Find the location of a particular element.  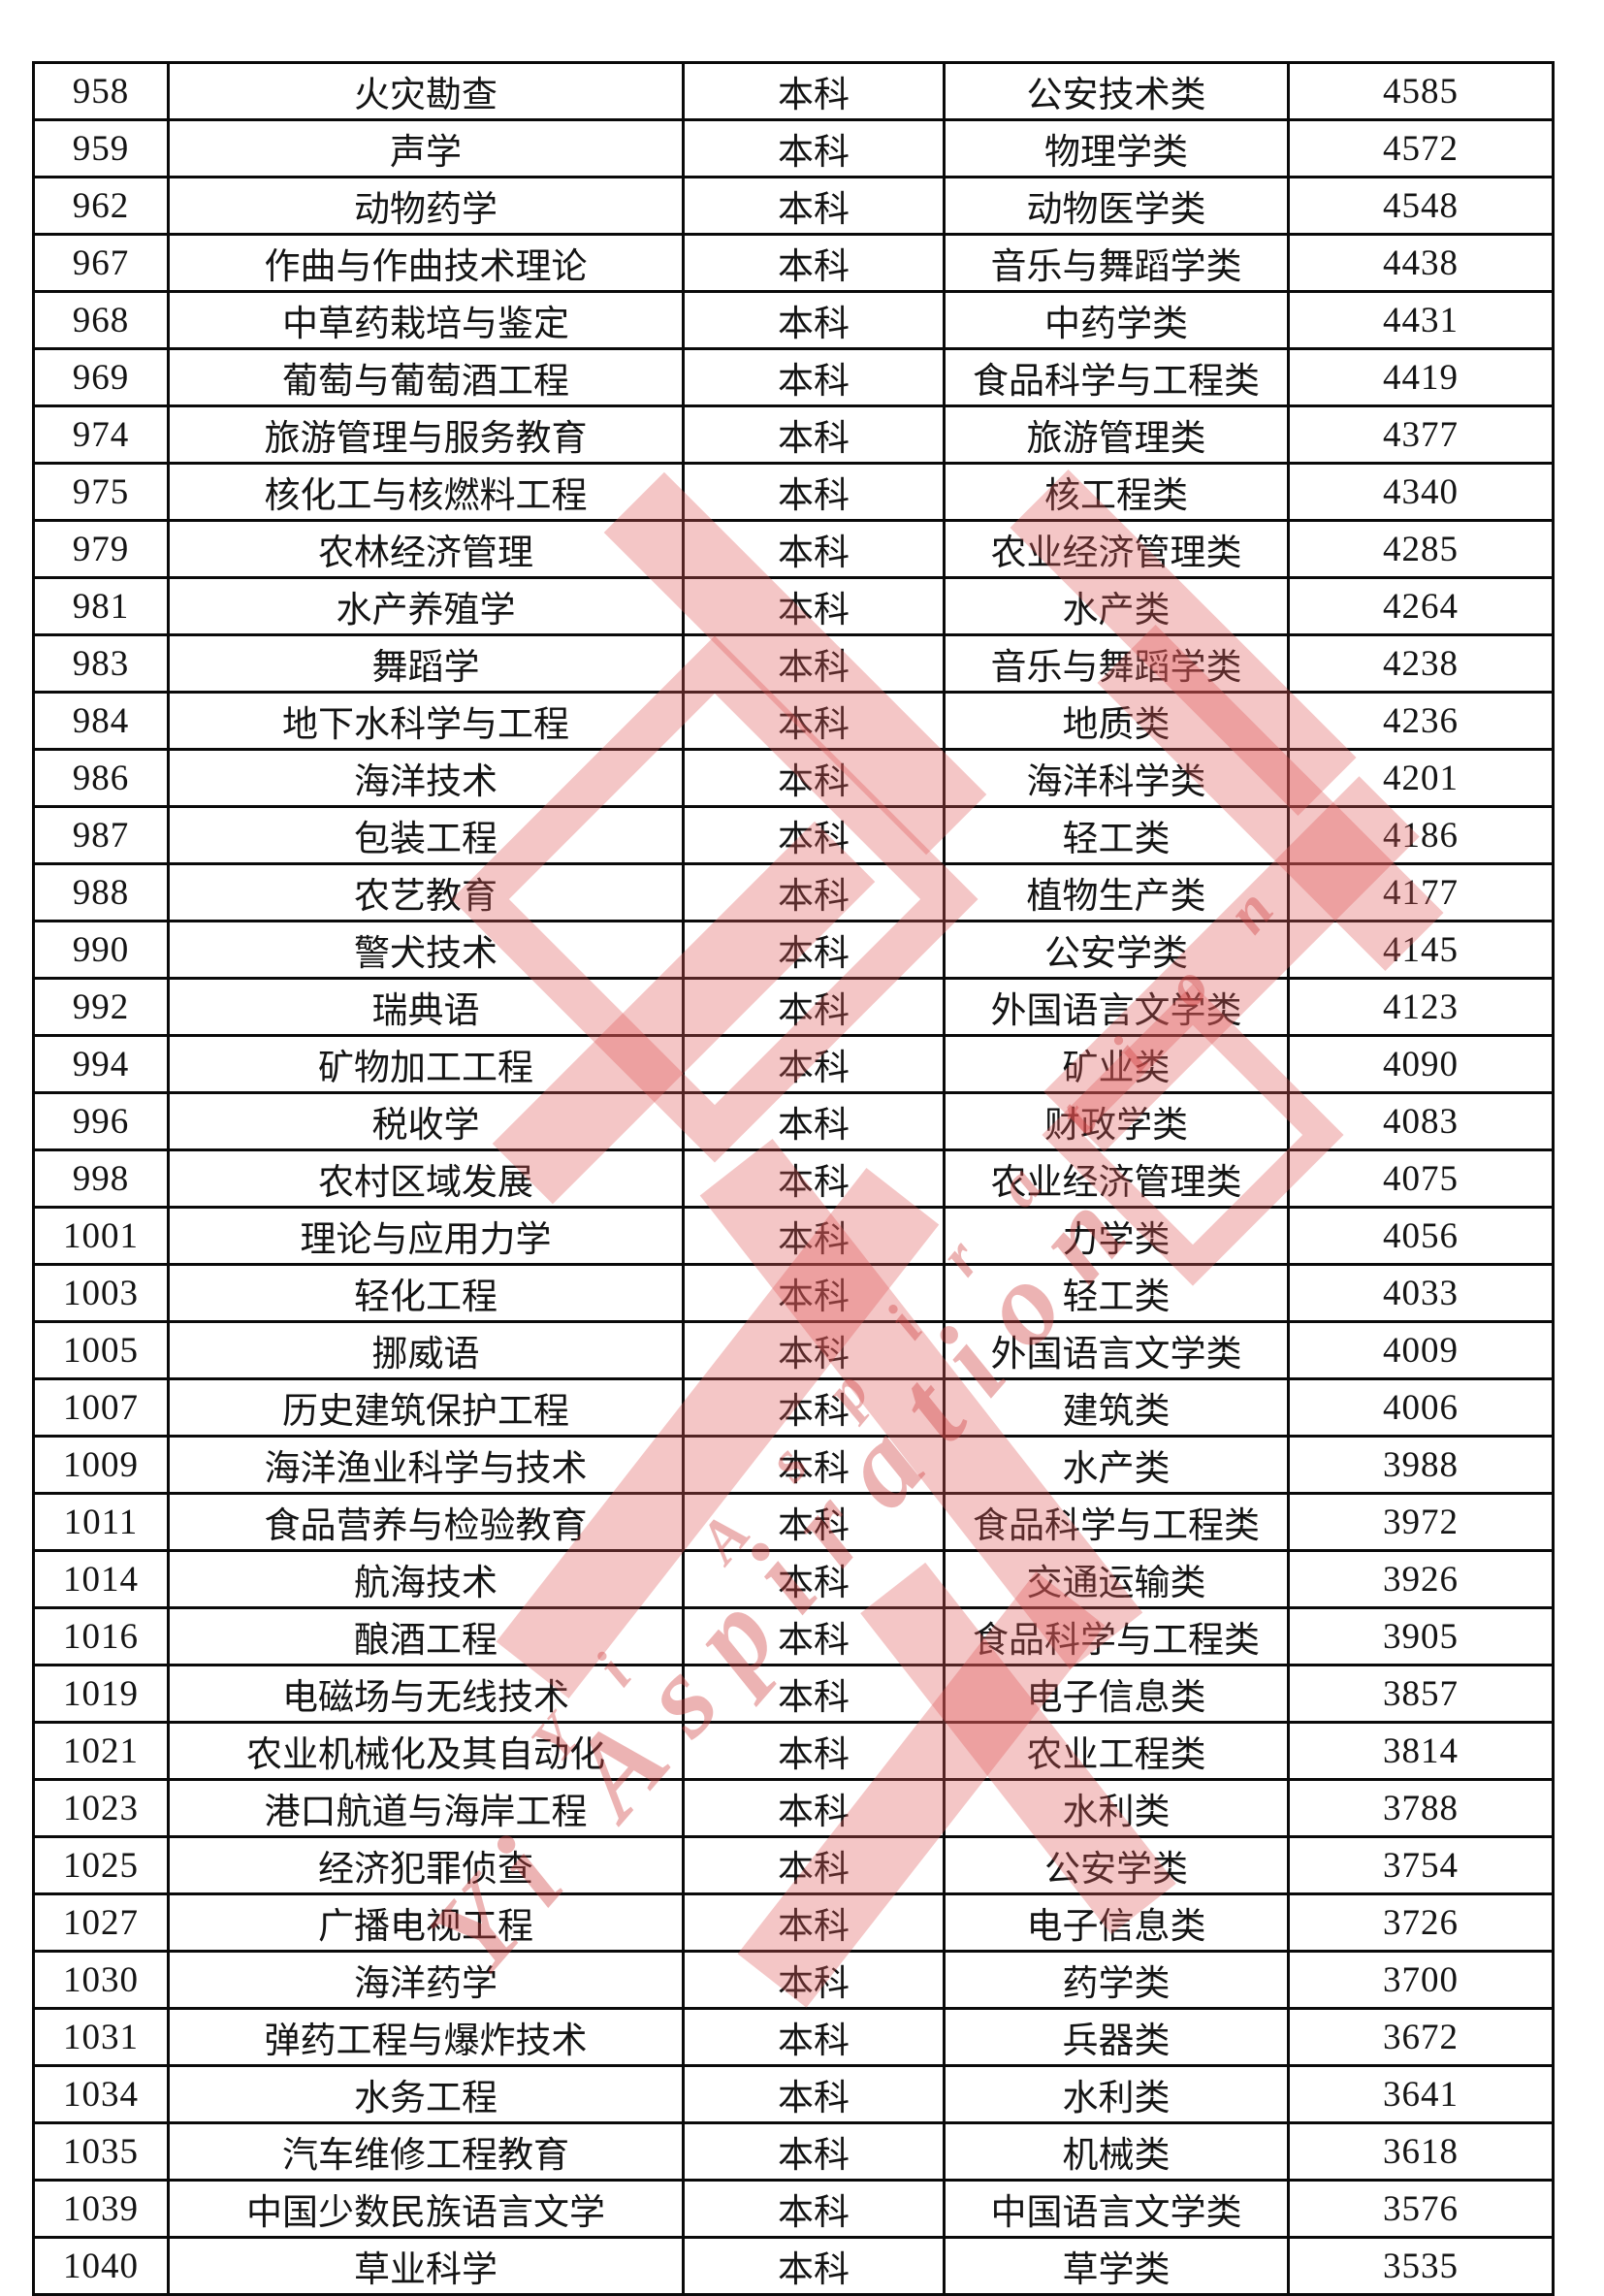

table-row: 974 旅游管理与服务教育 本科 旅游管理类 4377 is located at coordinates (793, 435).